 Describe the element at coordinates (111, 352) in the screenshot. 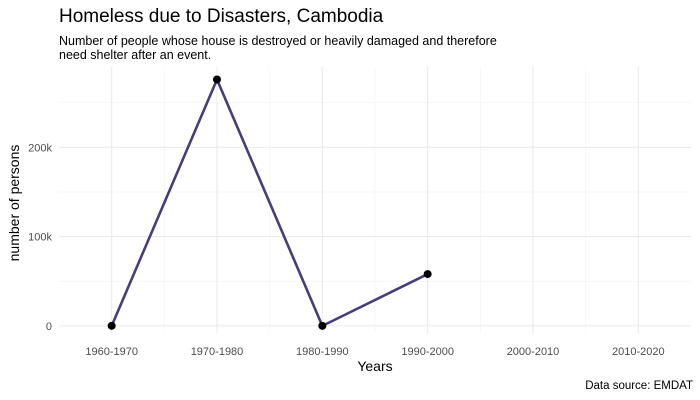

I see `x-tick-label: 1960-1970` at that location.